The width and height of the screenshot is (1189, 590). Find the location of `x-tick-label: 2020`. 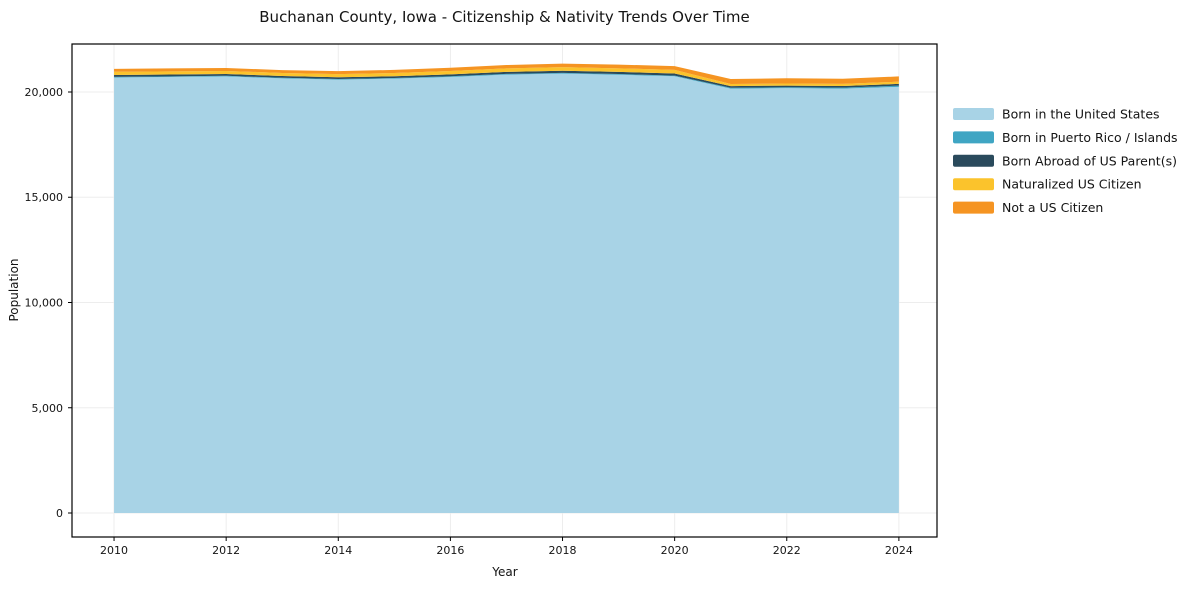

x-tick-label: 2020 is located at coordinates (675, 550).